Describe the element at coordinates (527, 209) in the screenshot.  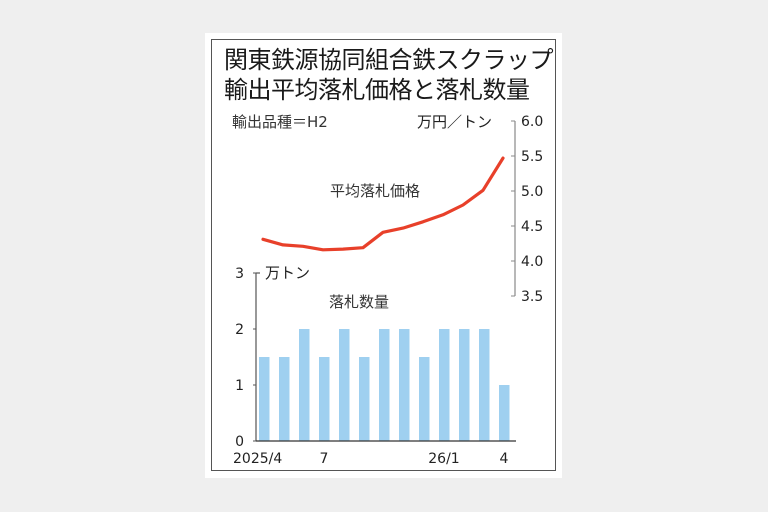
I see `right-axis: 6.0 5.5 5.0 4.5 4.0 3.5` at that location.